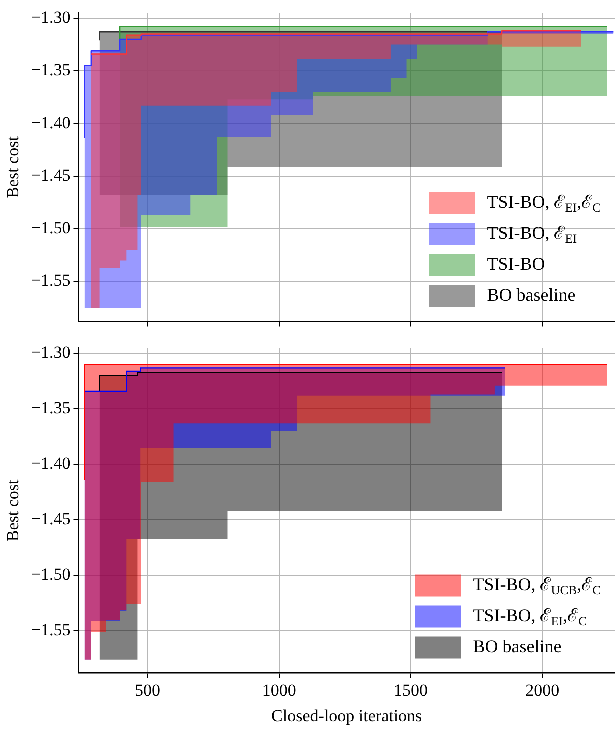  I want to click on x-tick-label: 500, so click(147, 690).